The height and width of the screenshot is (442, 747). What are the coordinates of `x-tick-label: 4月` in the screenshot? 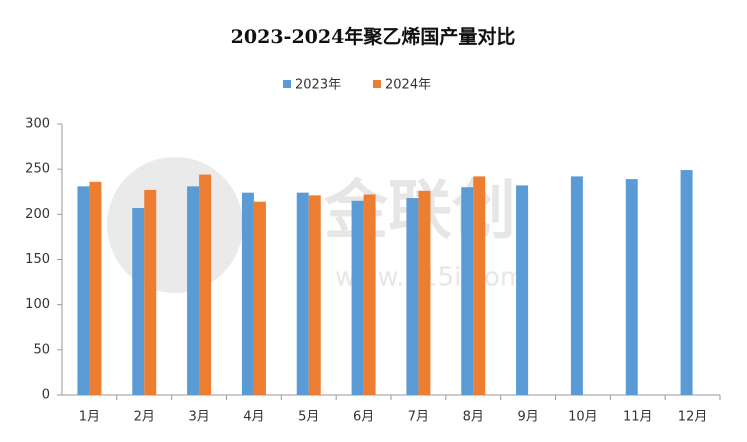 It's located at (253, 417).